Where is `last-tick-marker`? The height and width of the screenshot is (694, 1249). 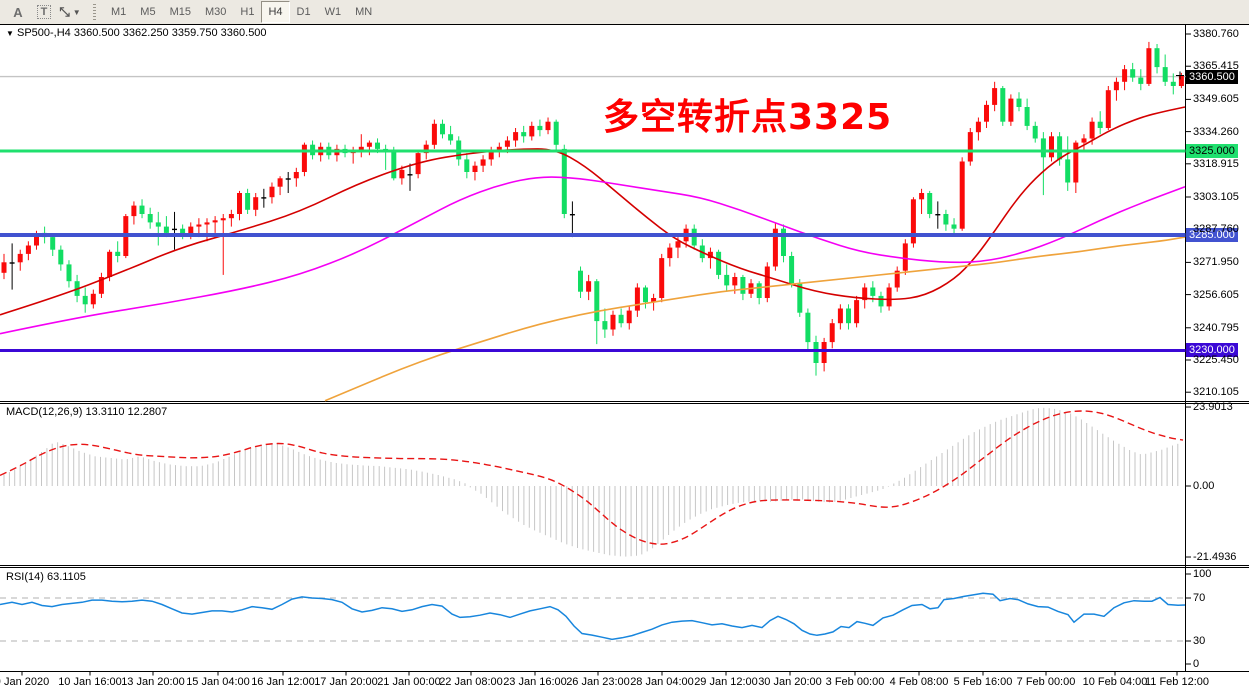 last-tick-marker is located at coordinates (1180, 75).